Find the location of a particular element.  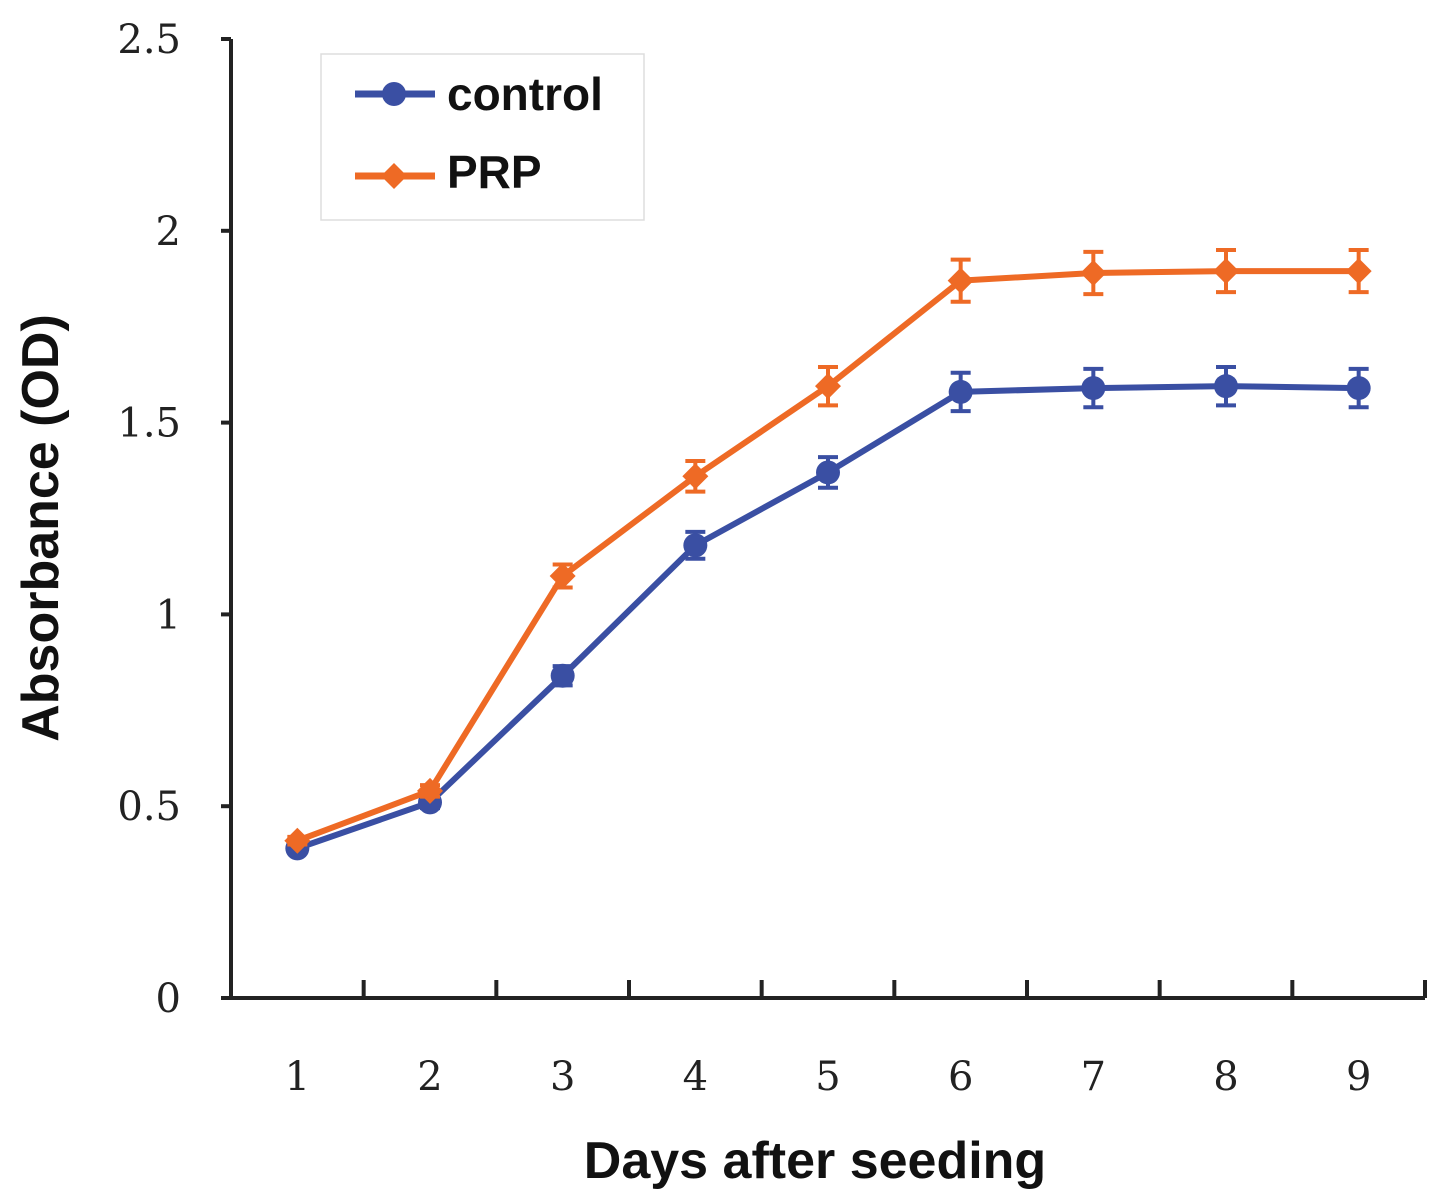

x-tick-label: 4 is located at coordinates (695, 1077).